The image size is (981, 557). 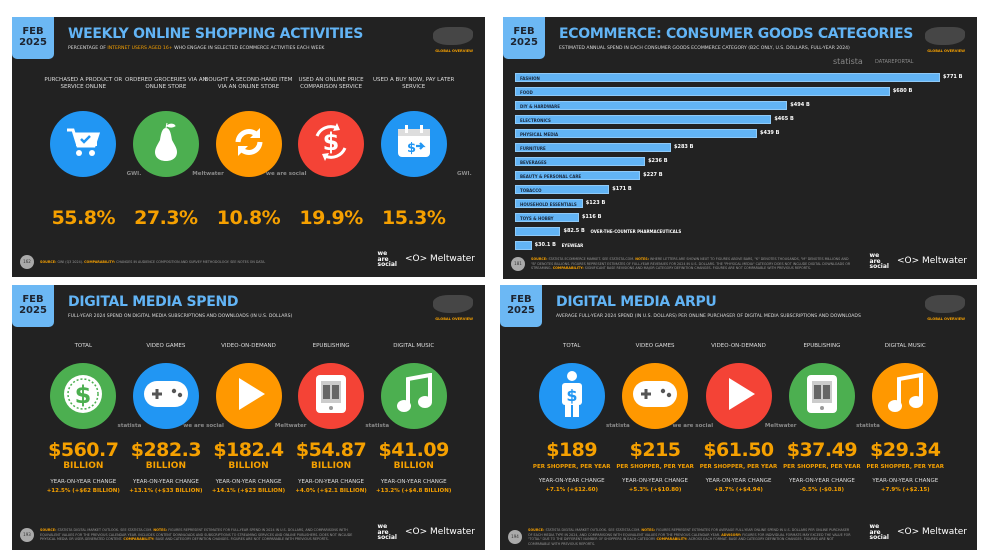 What do you see at coordinates (643, 119) in the screenshot?
I see `bar-electronics: ELECTRONICS` at bounding box center [643, 119].